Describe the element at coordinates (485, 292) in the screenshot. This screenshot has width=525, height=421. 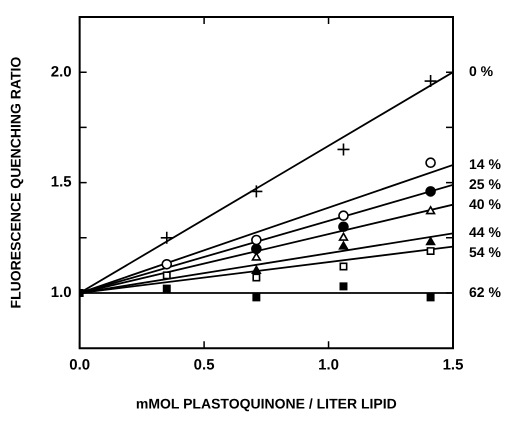
I see `legend-label: 62 %` at that location.